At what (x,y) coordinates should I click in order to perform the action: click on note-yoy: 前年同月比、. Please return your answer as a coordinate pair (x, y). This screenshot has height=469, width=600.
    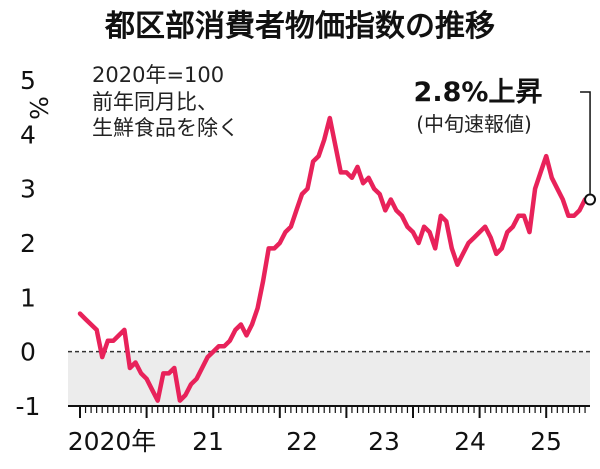
    Looking at the image, I should click on (155, 102).